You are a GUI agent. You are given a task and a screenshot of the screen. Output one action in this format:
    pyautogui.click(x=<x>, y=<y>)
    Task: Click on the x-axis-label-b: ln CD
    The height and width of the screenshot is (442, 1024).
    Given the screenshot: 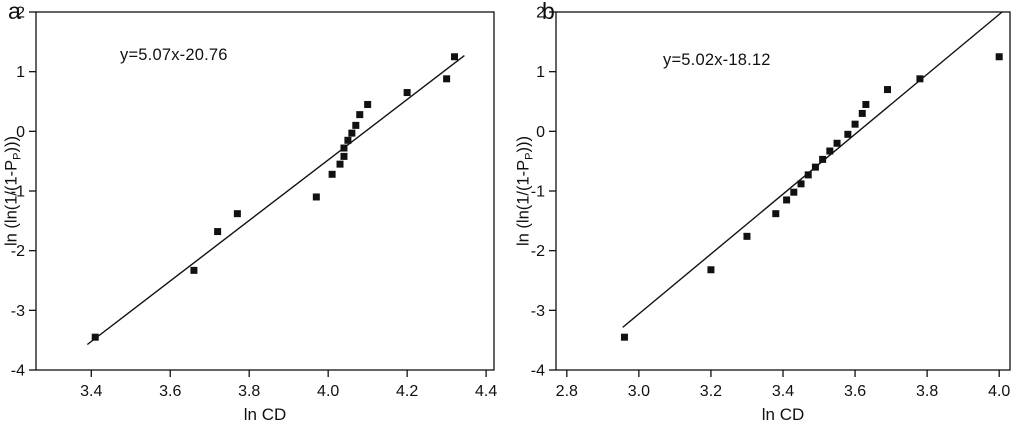 What is the action you would take?
    pyautogui.click(x=783, y=414)
    